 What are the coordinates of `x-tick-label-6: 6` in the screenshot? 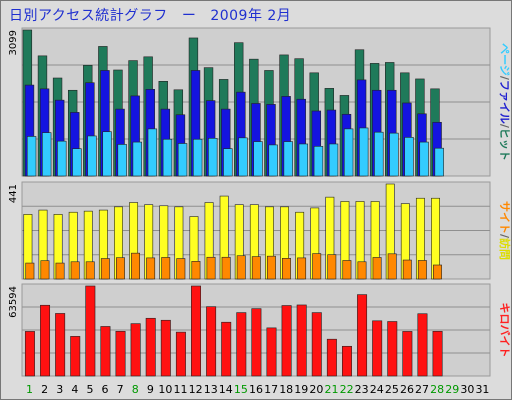 It's located at (105, 389).